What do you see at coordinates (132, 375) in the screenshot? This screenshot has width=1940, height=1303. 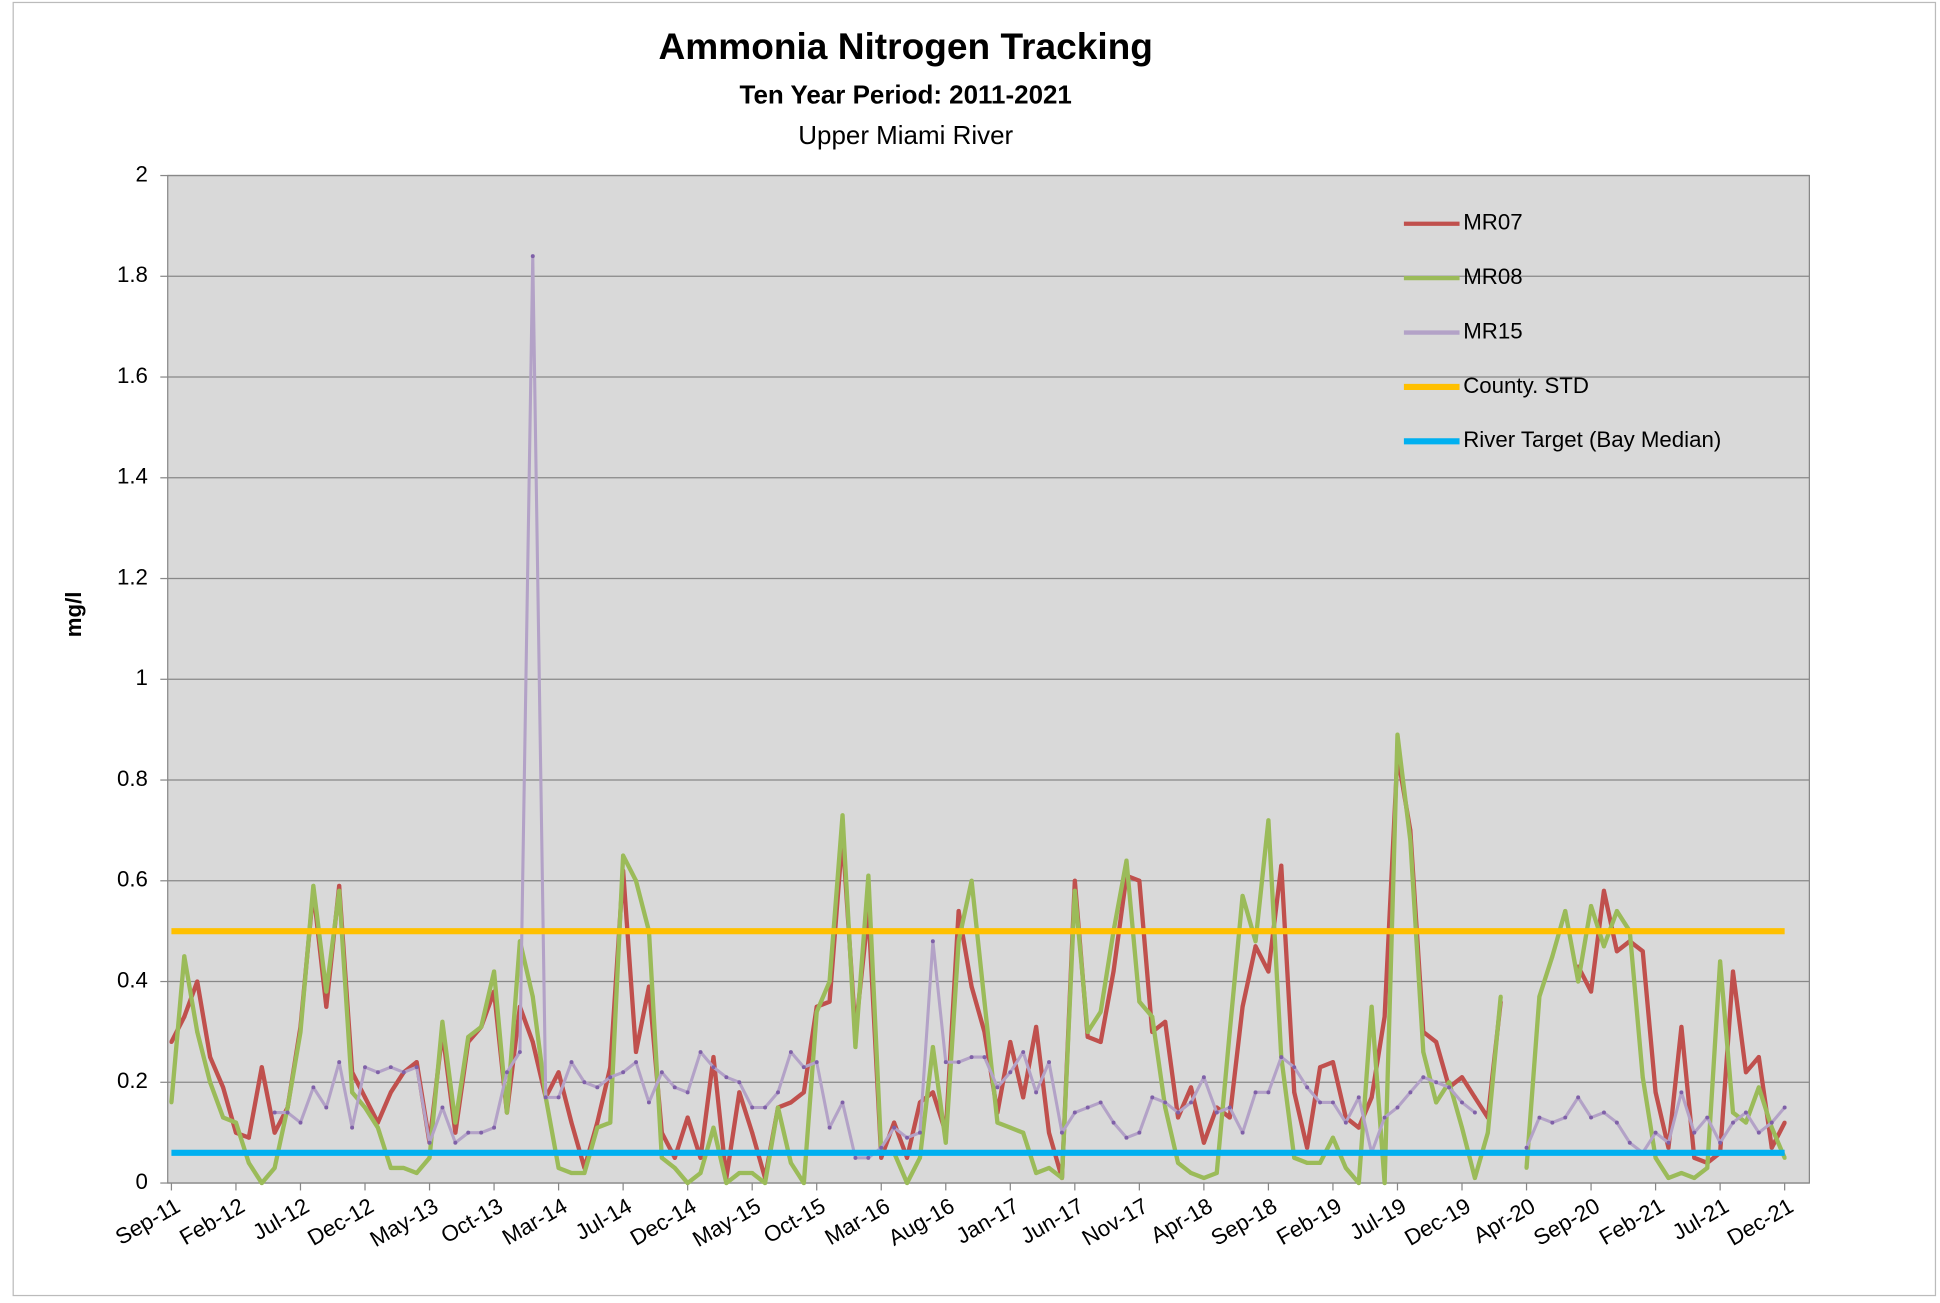 I see `y-tick-label: 1.6` at bounding box center [132, 375].